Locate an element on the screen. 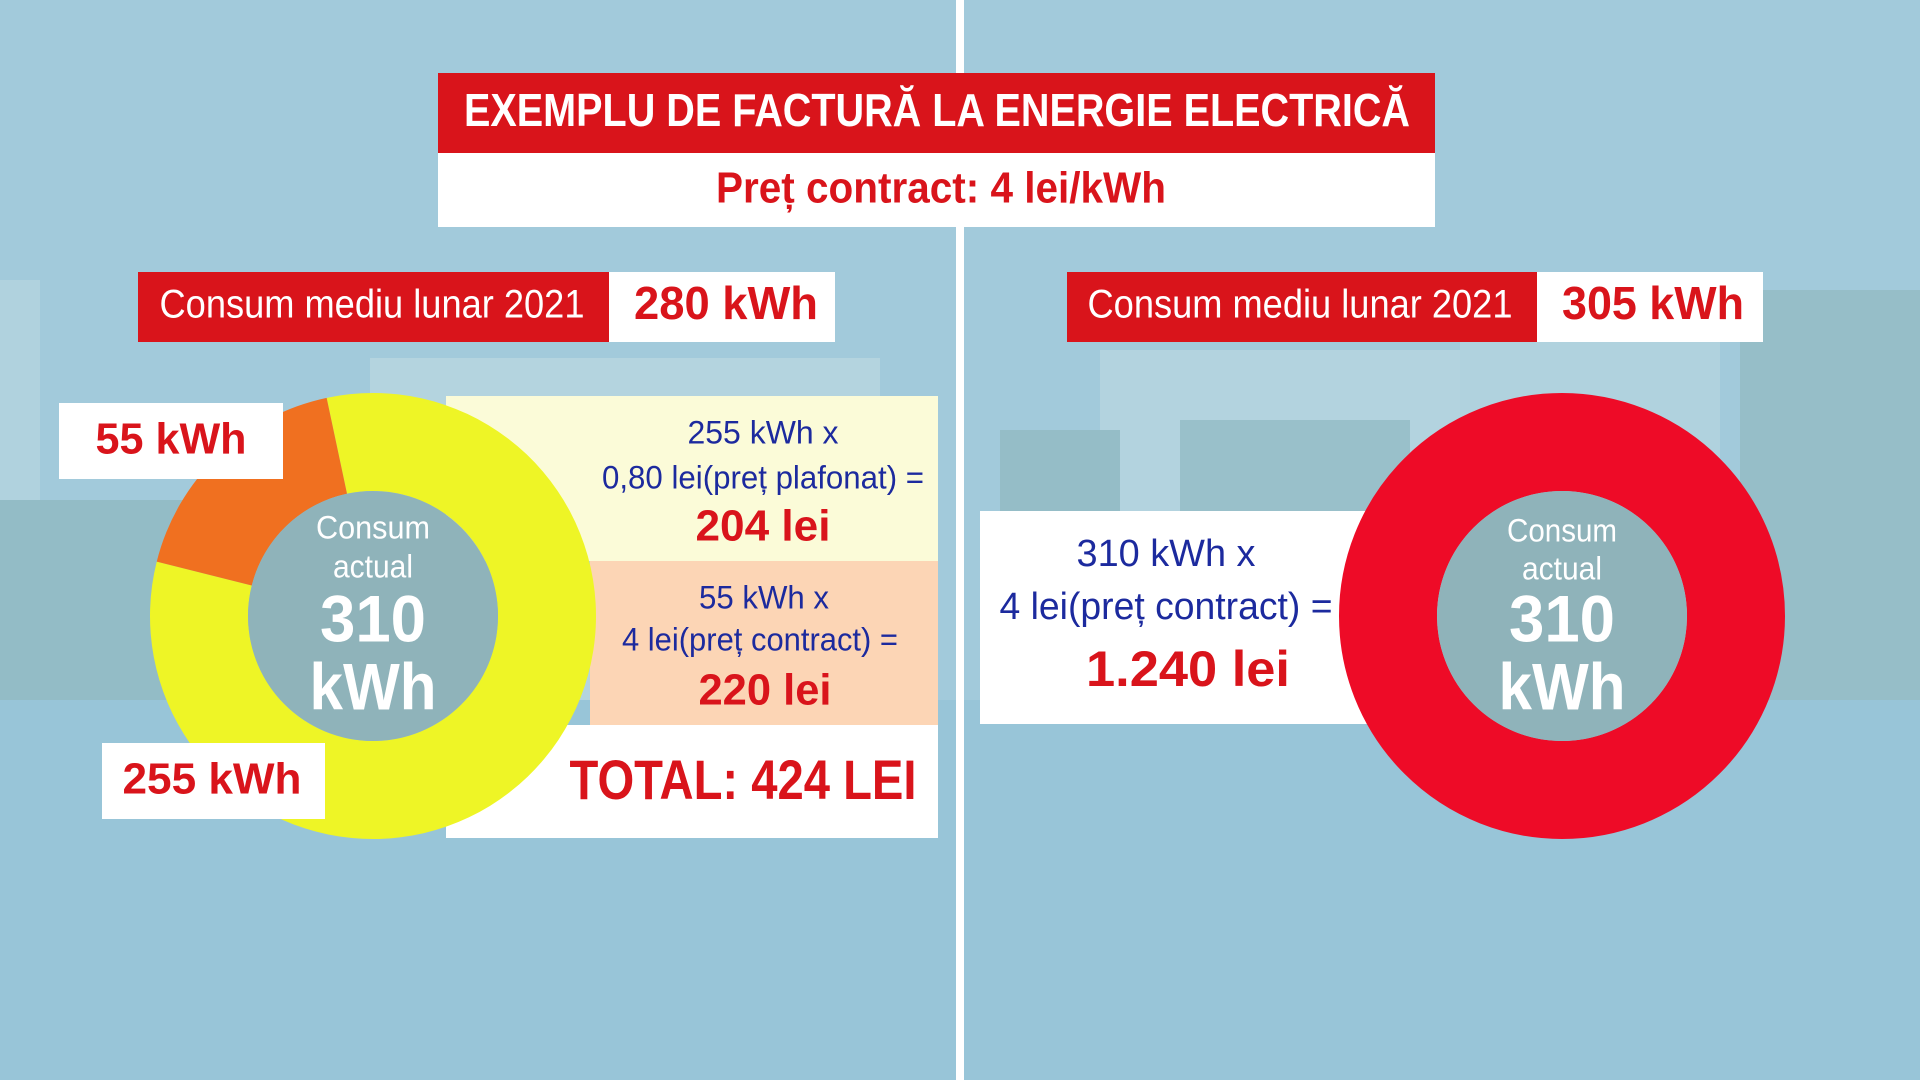 The height and width of the screenshot is (1080, 1920). calc-line: 310 kWh x is located at coordinates (1166, 554).